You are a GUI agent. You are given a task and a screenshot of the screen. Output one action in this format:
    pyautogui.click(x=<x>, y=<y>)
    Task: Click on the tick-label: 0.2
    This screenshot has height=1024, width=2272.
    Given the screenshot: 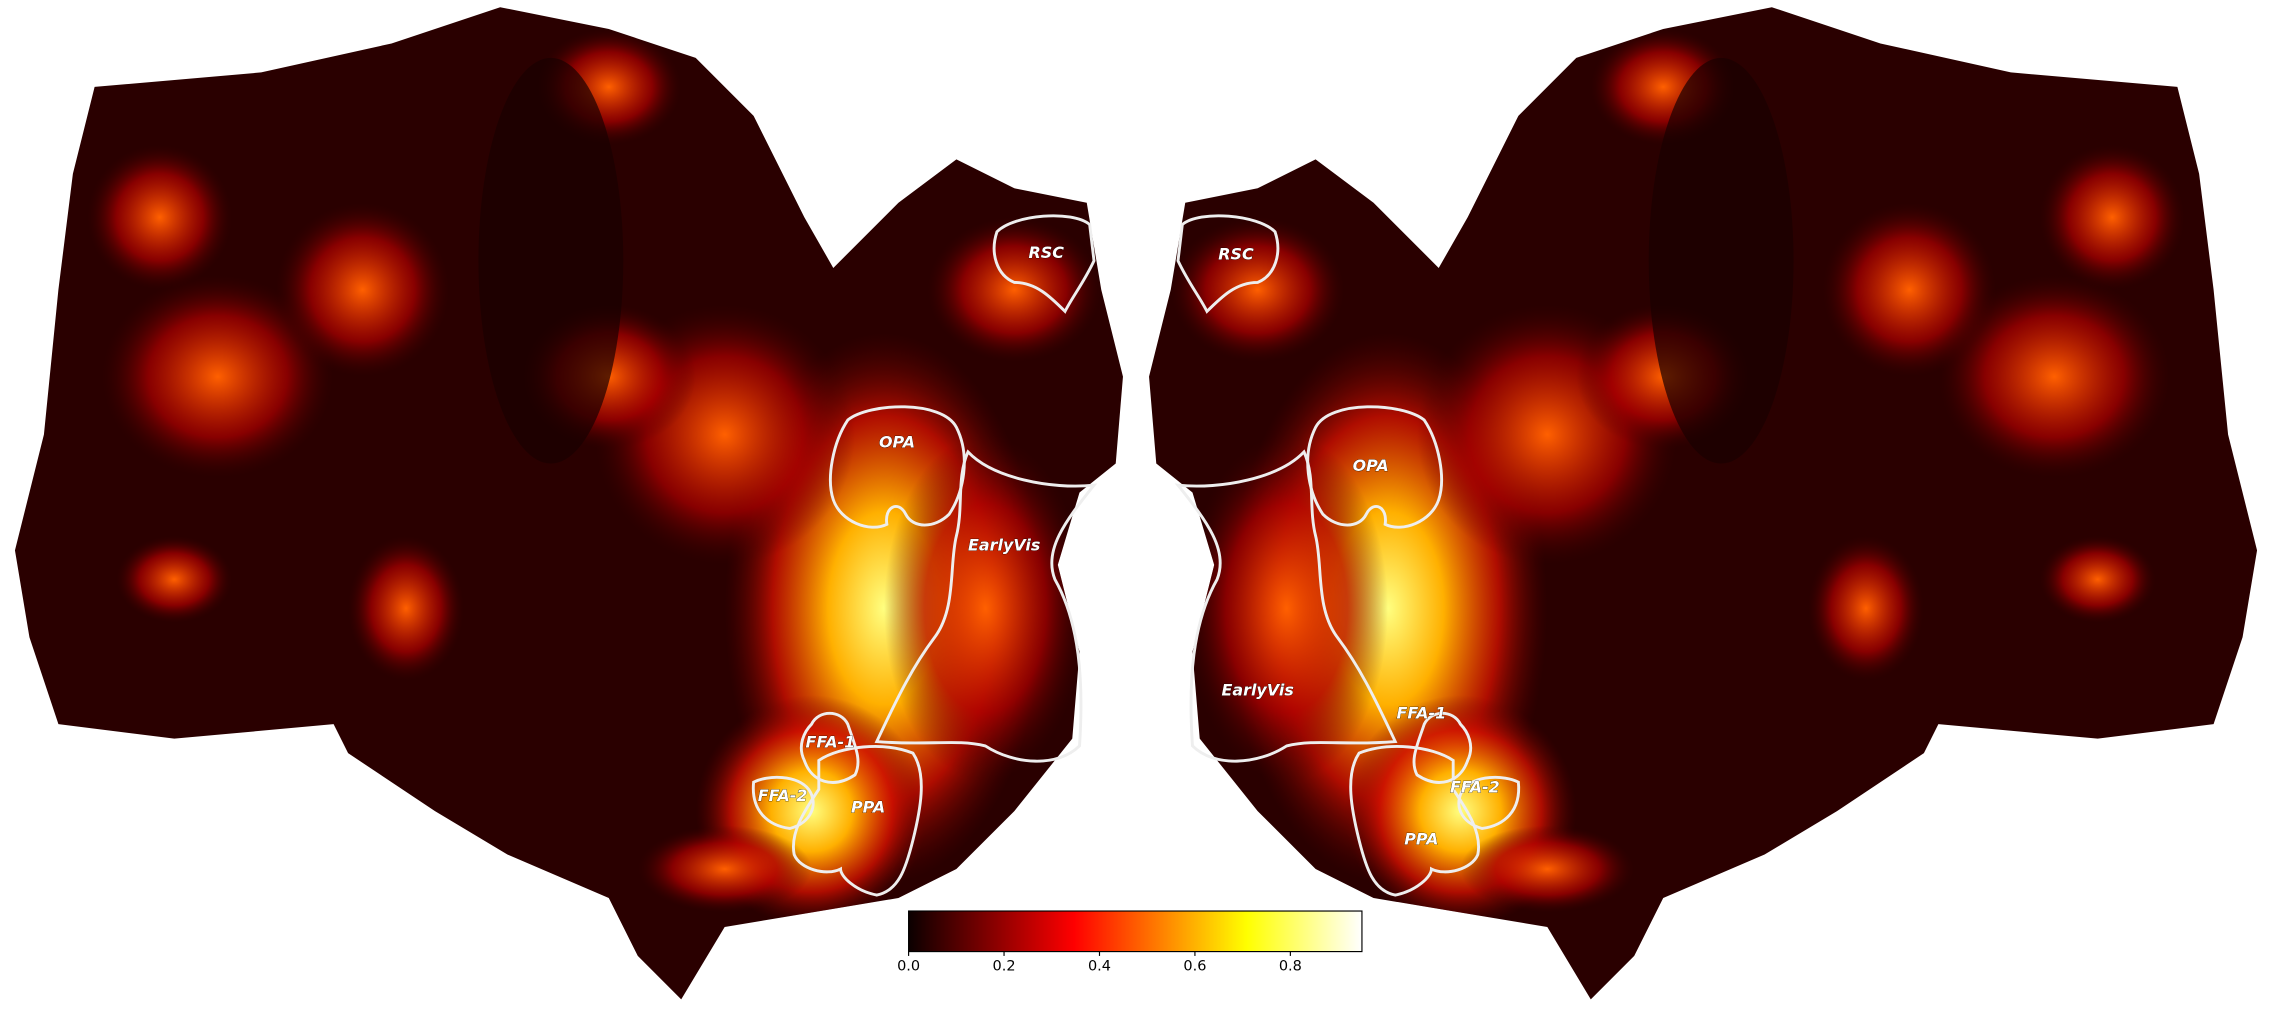 What is the action you would take?
    pyautogui.click(x=1004, y=966)
    